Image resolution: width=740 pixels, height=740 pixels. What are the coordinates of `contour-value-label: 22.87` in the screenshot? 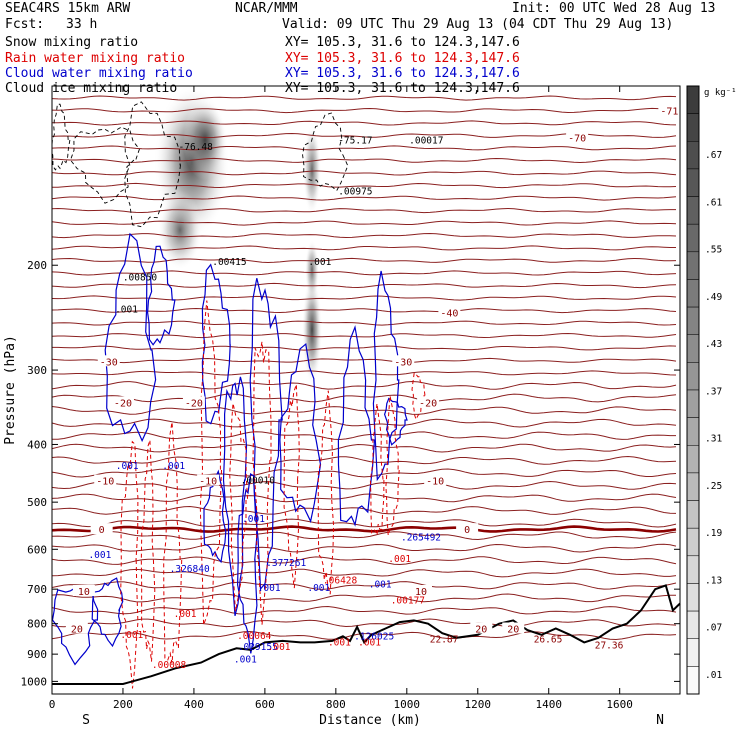 It's located at (444, 639).